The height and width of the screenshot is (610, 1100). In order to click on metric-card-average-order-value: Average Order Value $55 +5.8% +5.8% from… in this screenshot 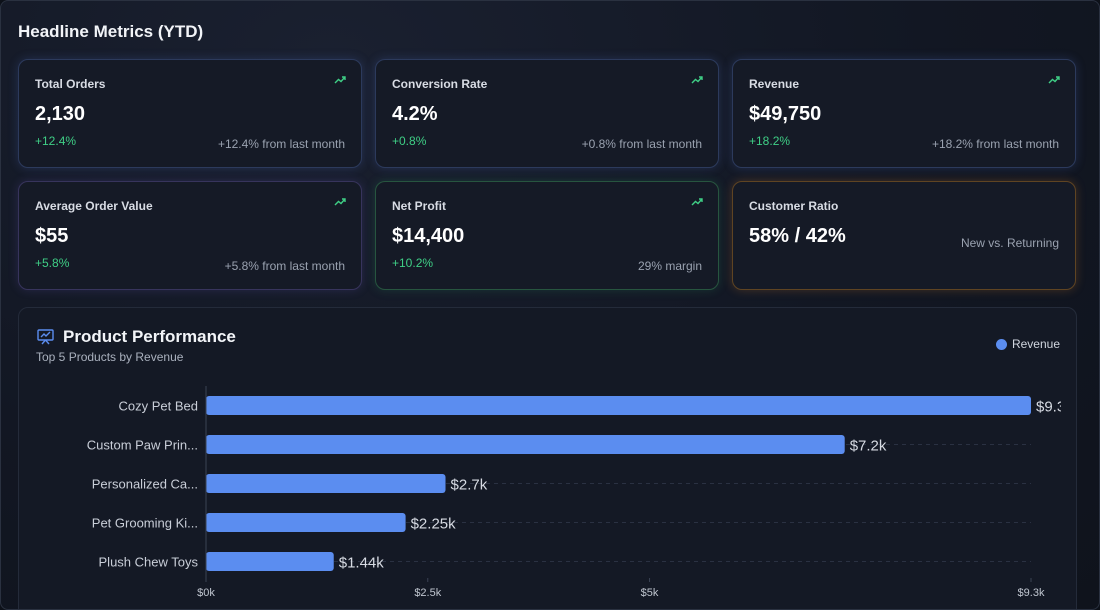, I will do `click(190, 235)`.